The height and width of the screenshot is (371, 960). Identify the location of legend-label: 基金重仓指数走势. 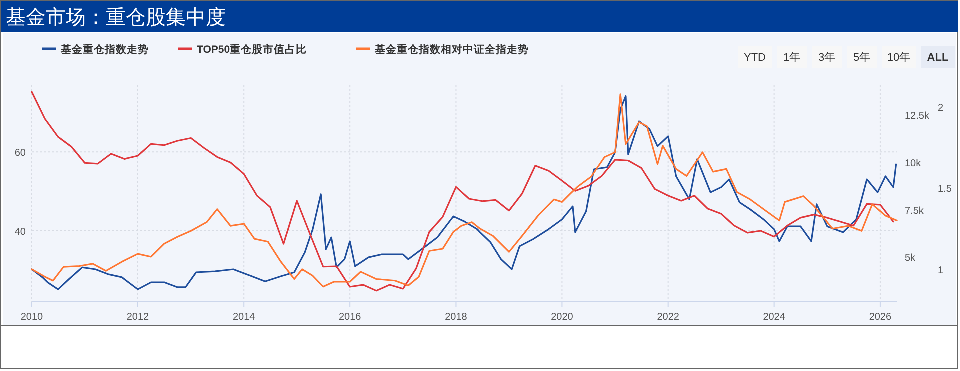
(104, 49).